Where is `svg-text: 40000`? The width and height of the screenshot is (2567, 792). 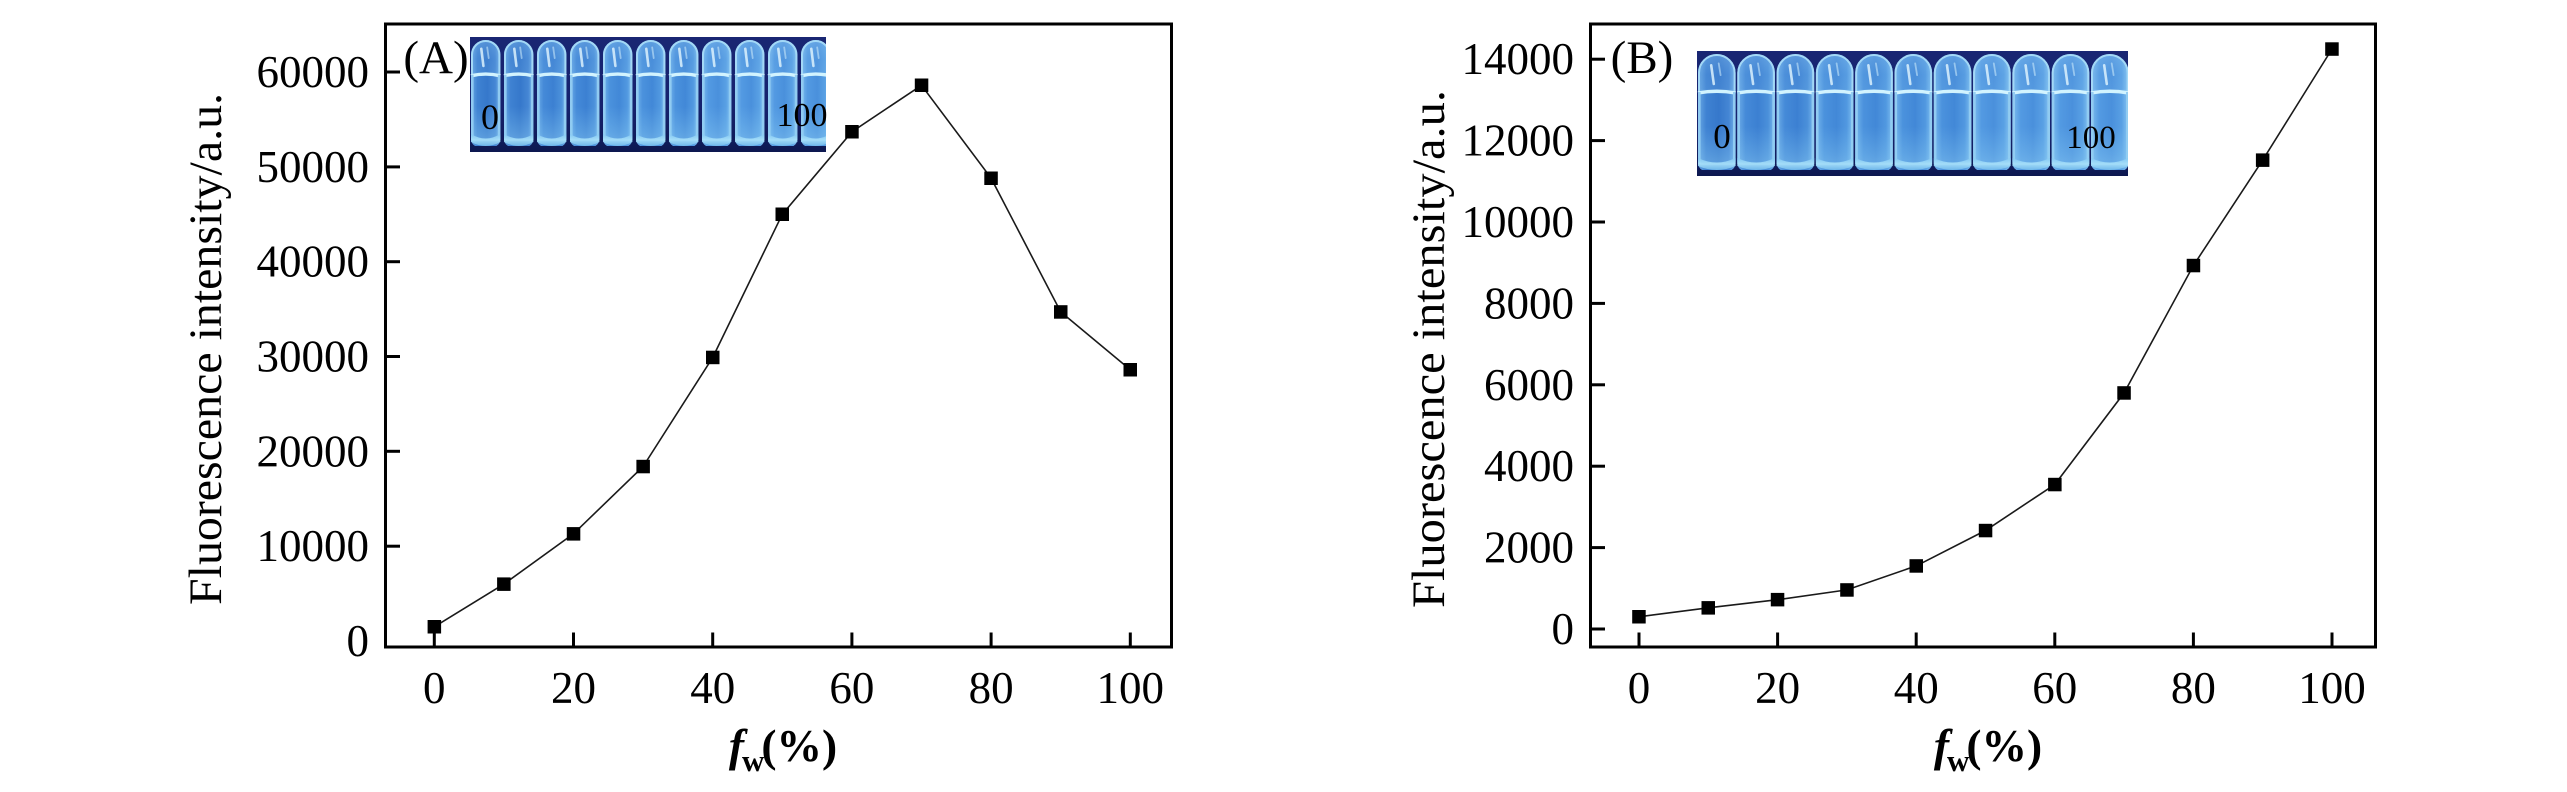
svg-text: 40000 is located at coordinates (313, 262).